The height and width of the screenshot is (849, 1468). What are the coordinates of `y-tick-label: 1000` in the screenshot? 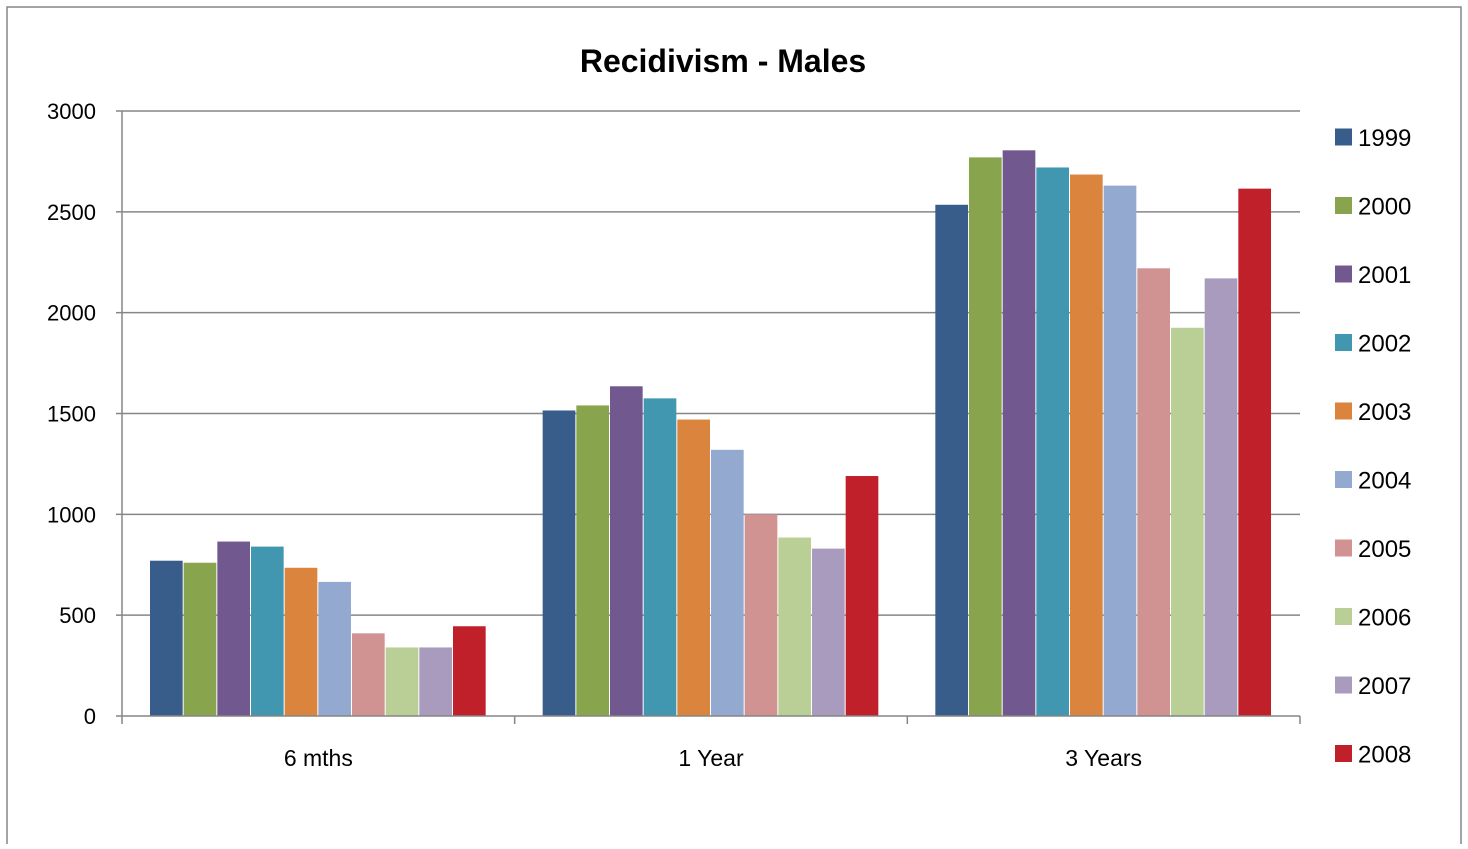 It's located at (71, 514).